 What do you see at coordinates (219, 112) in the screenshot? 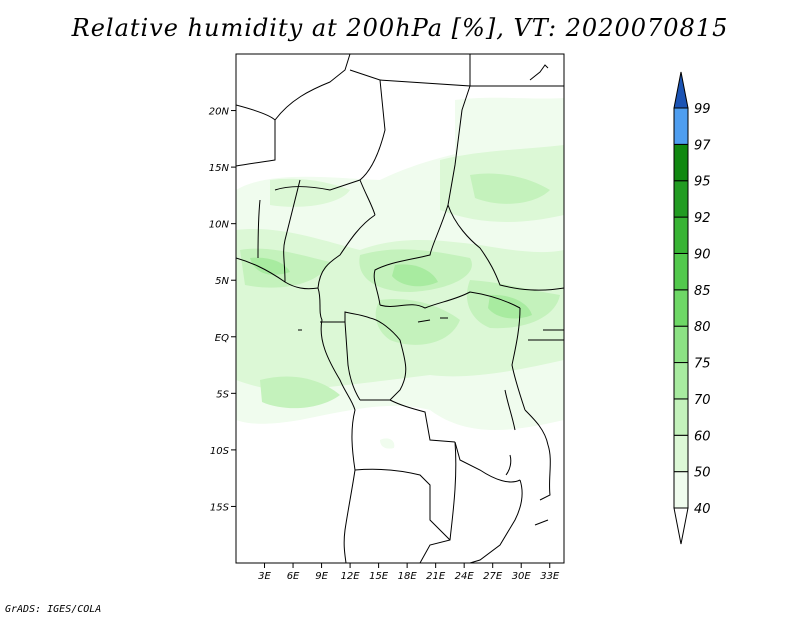
I see `lat-tick-label: 20N` at bounding box center [219, 112].